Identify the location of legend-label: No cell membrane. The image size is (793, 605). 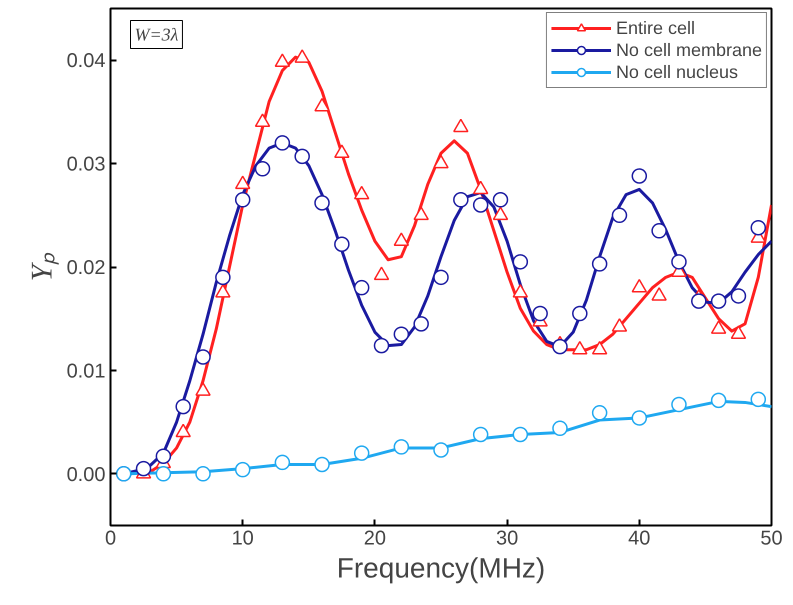
(689, 50).